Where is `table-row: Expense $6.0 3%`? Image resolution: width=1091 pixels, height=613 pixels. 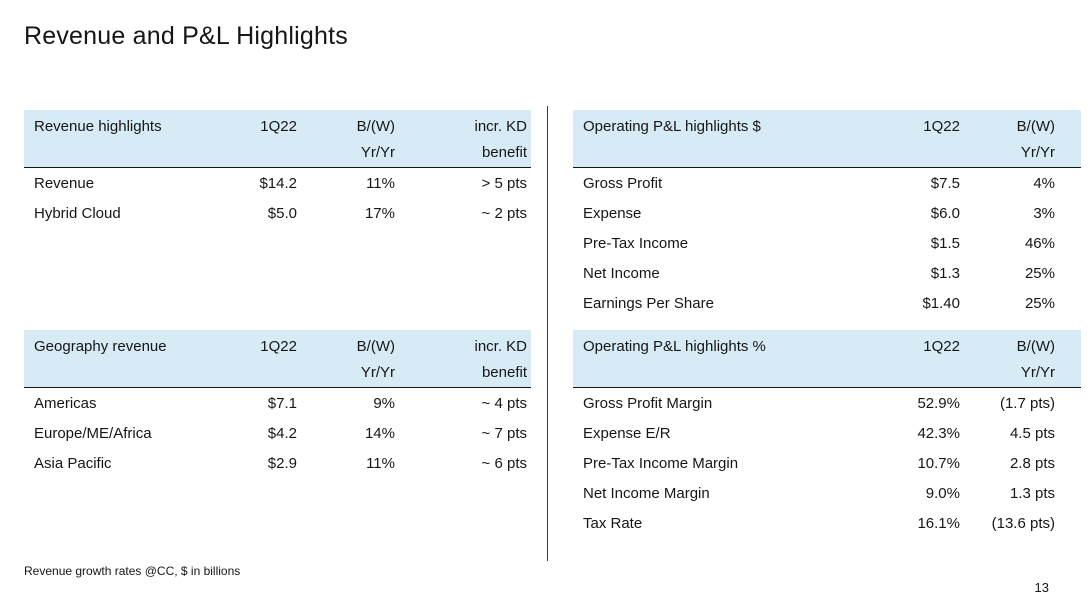
table-row: Expense $6.0 3% is located at coordinates (827, 213).